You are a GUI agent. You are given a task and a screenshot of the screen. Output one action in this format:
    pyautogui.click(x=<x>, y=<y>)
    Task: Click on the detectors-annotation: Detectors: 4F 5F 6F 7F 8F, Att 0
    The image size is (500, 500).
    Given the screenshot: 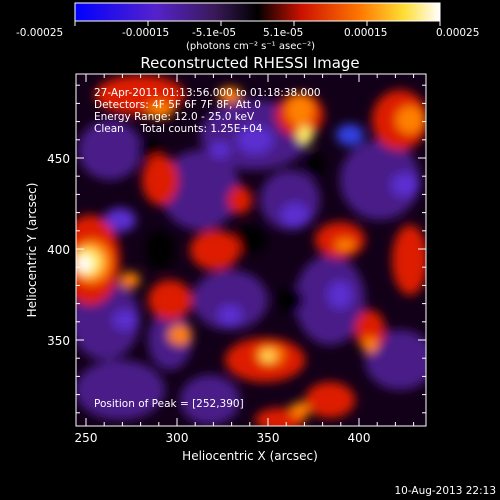 What is the action you would take?
    pyautogui.click(x=177, y=105)
    